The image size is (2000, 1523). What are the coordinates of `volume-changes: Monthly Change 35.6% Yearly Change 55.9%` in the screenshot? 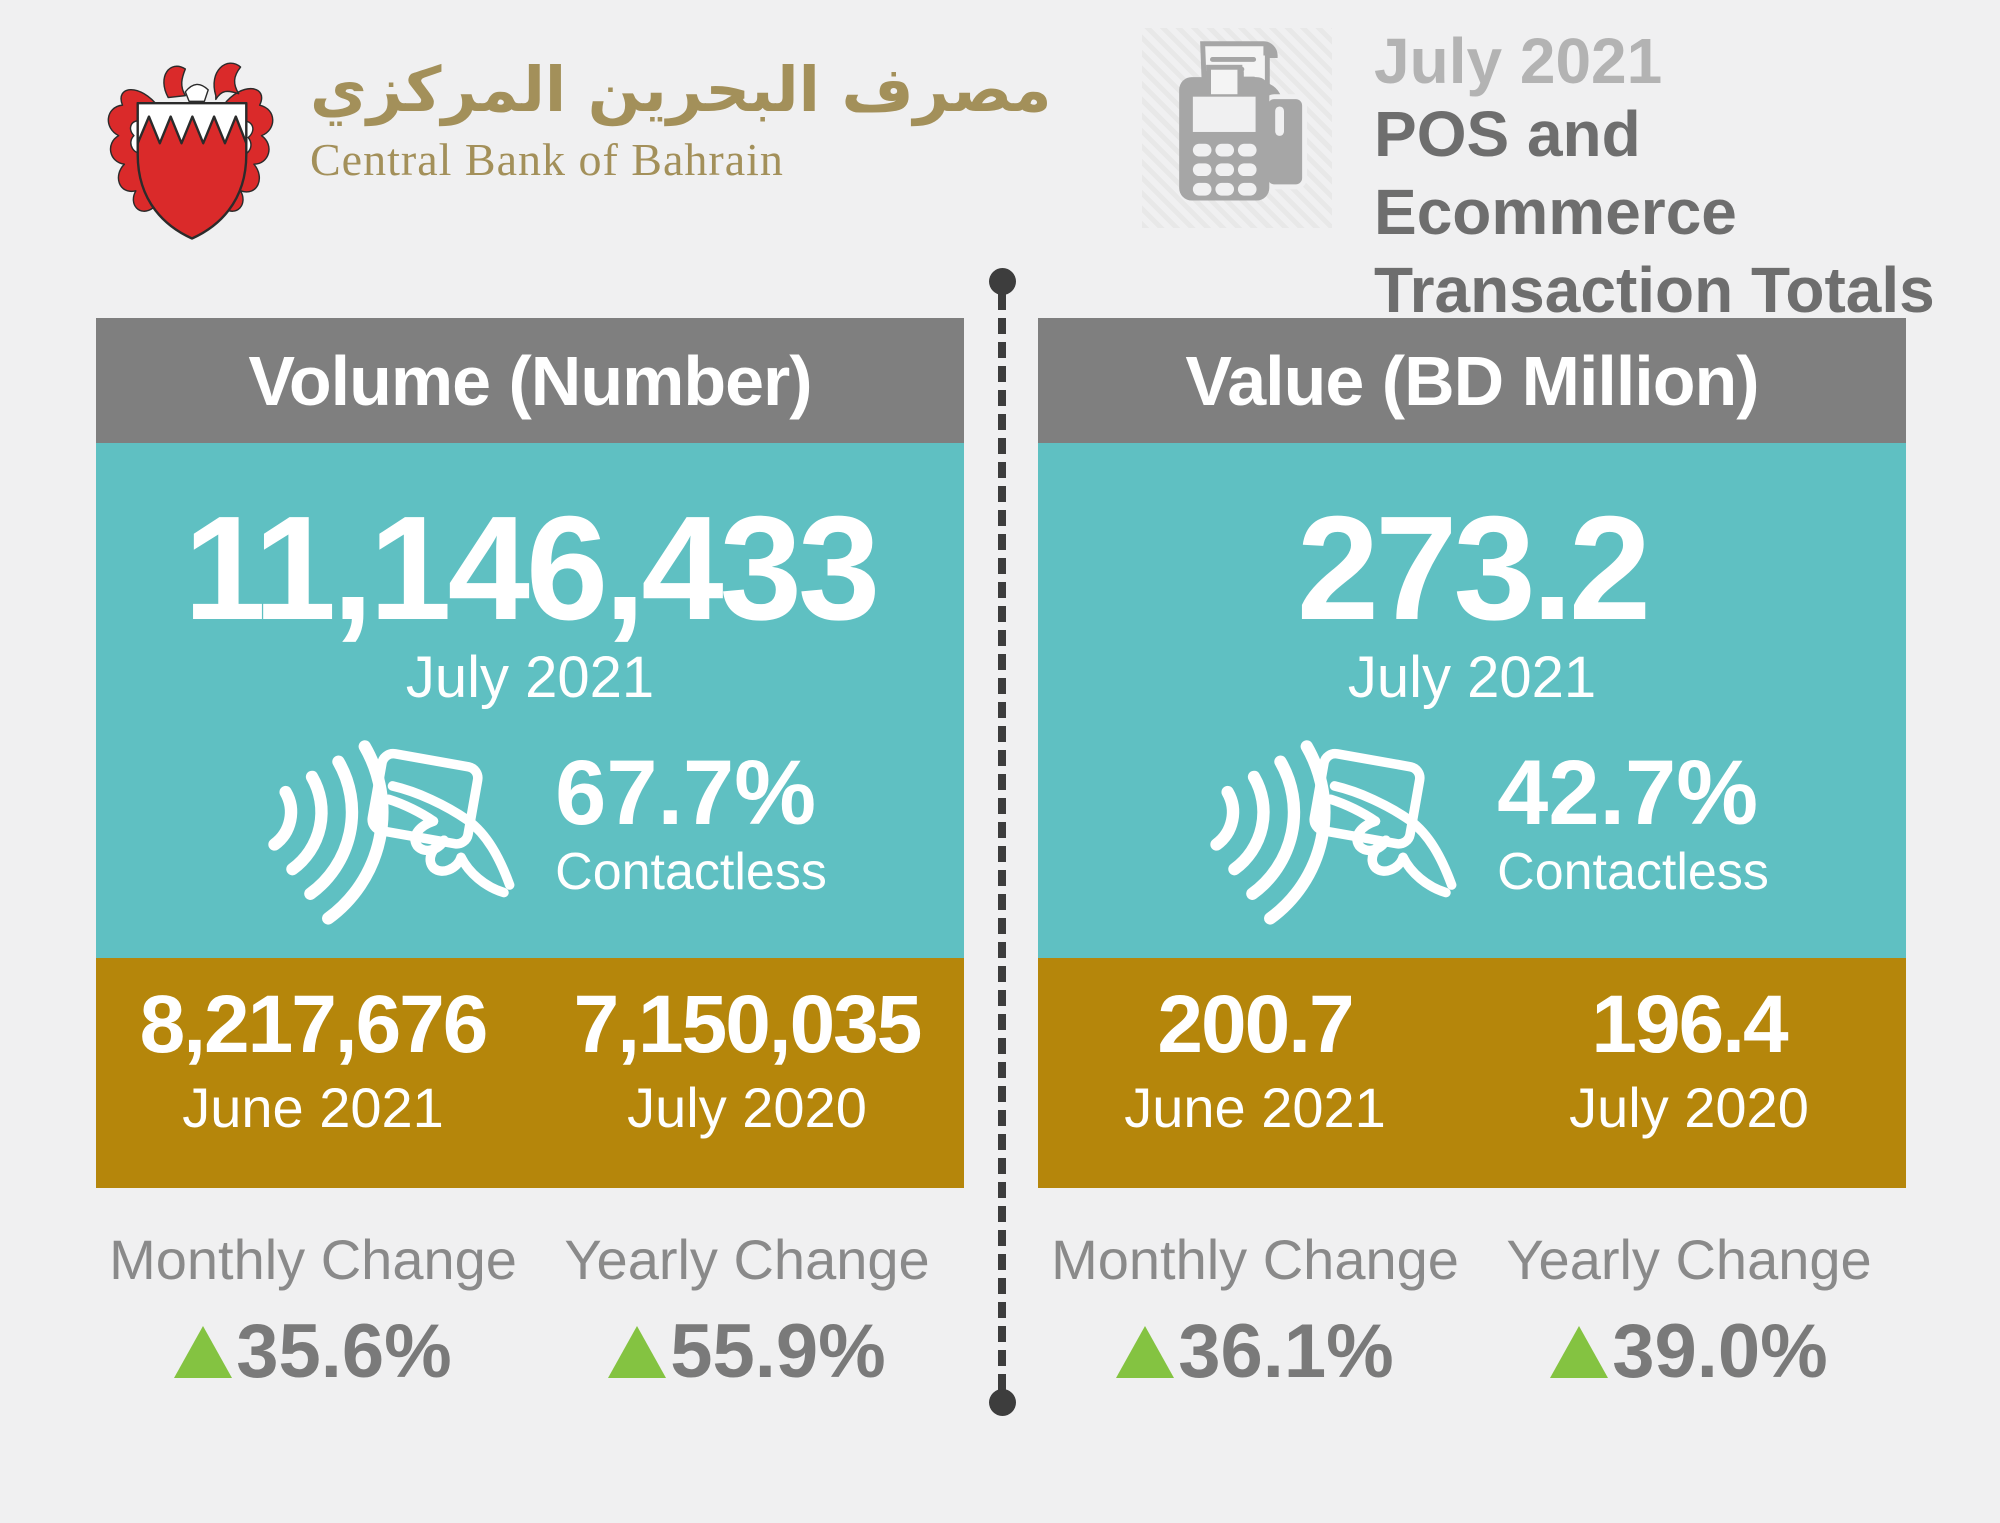 It's located at (530, 1289).